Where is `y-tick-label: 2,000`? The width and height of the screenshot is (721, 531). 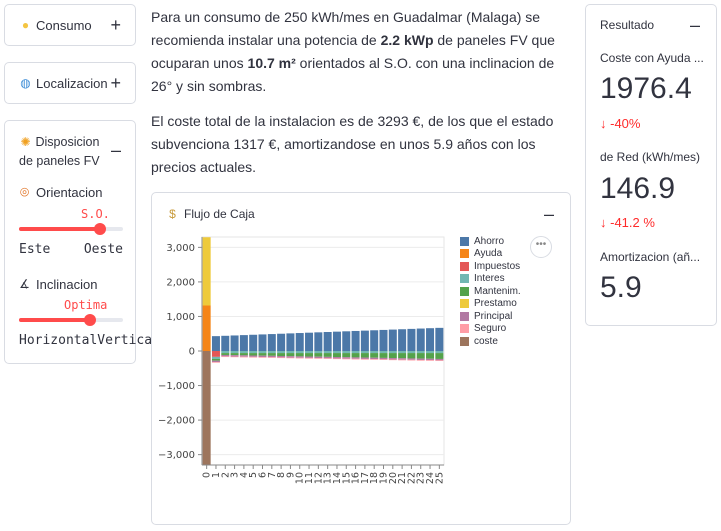
y-tick-label: 2,000 is located at coordinates (180, 282).